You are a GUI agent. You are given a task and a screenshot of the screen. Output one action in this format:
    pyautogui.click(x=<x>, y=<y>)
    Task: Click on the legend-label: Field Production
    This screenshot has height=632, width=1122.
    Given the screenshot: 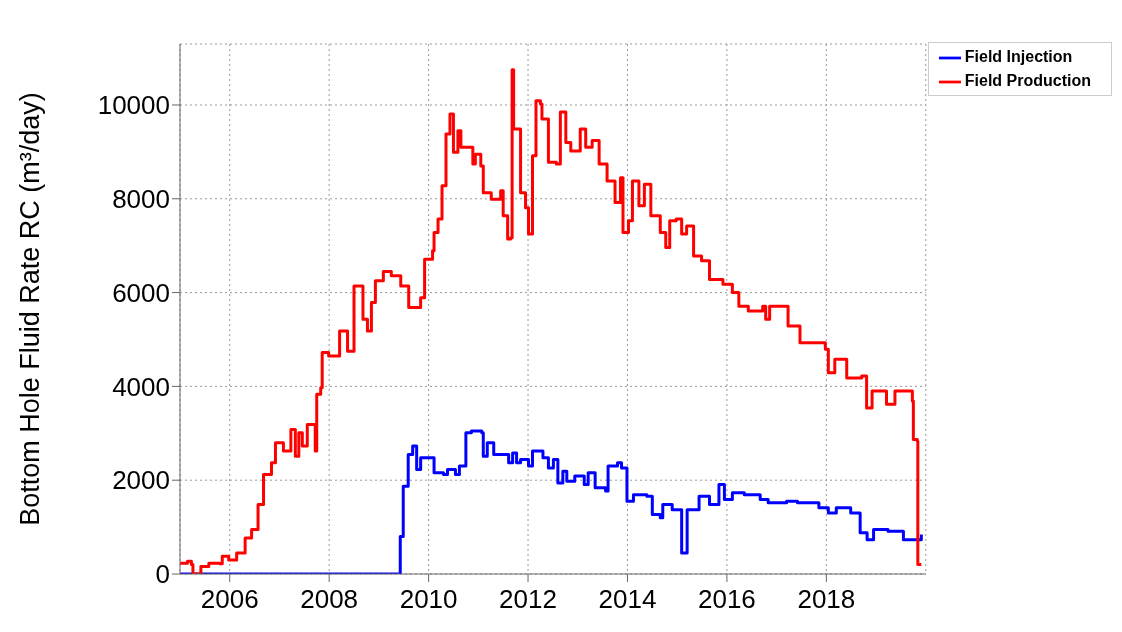 What is the action you would take?
    pyautogui.click(x=1027, y=80)
    